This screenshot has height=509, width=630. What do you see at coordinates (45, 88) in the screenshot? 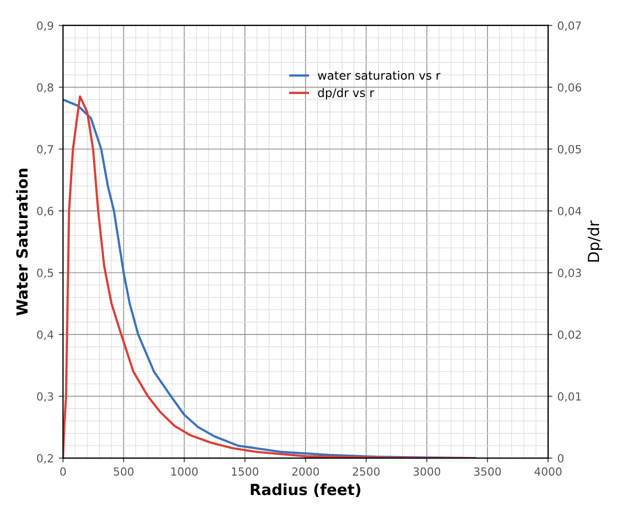
I see `y-tick-label: 0,8` at bounding box center [45, 88].